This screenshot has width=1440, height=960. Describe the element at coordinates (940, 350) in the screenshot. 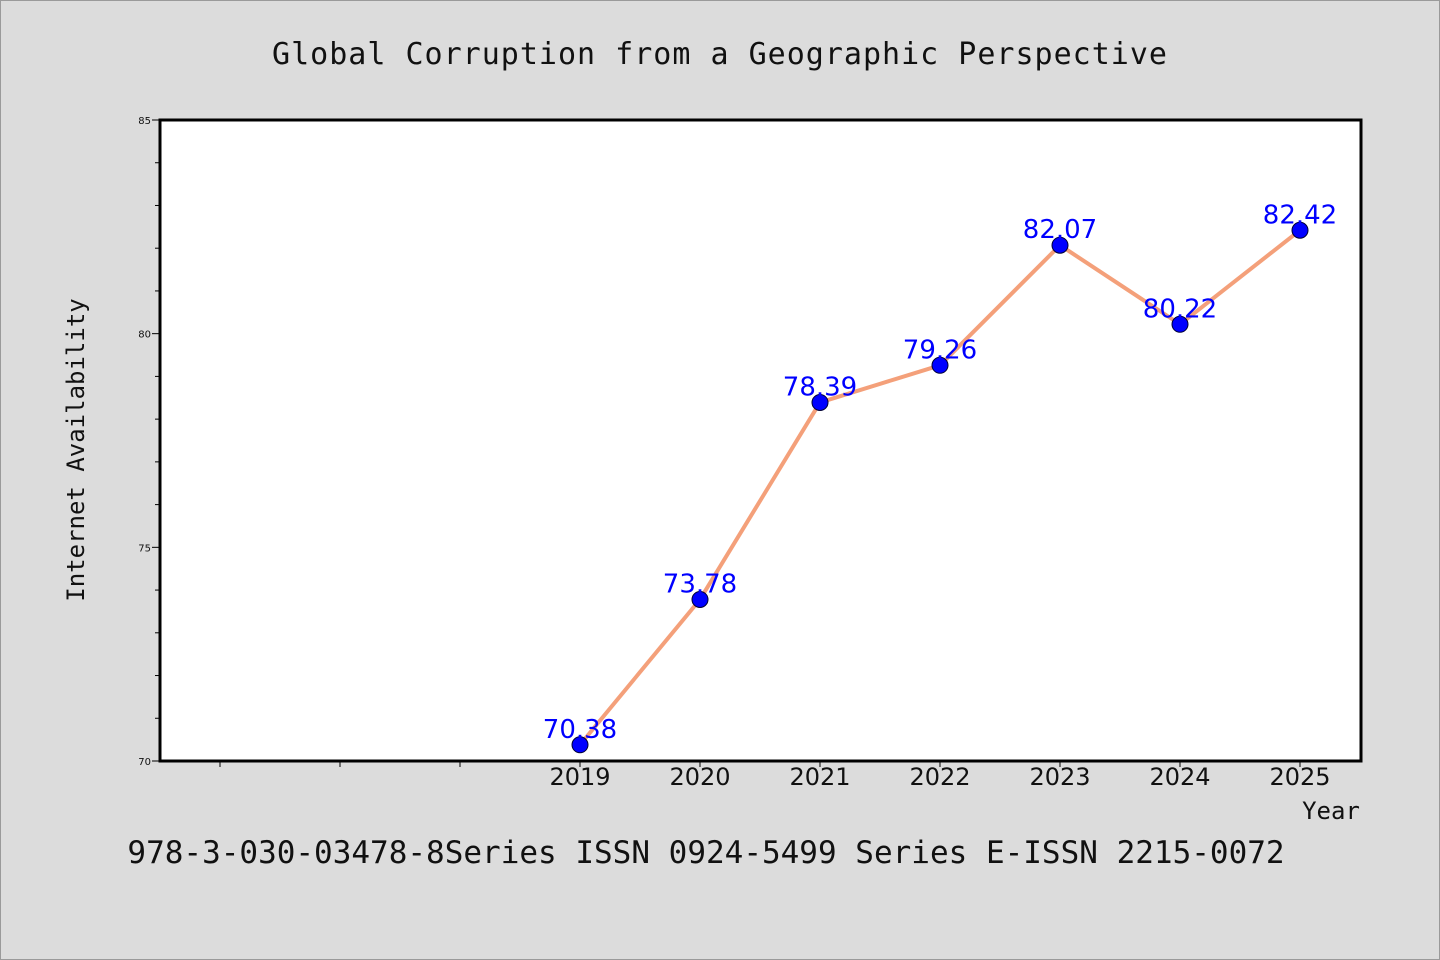

I see `data-label: 79.26` at that location.